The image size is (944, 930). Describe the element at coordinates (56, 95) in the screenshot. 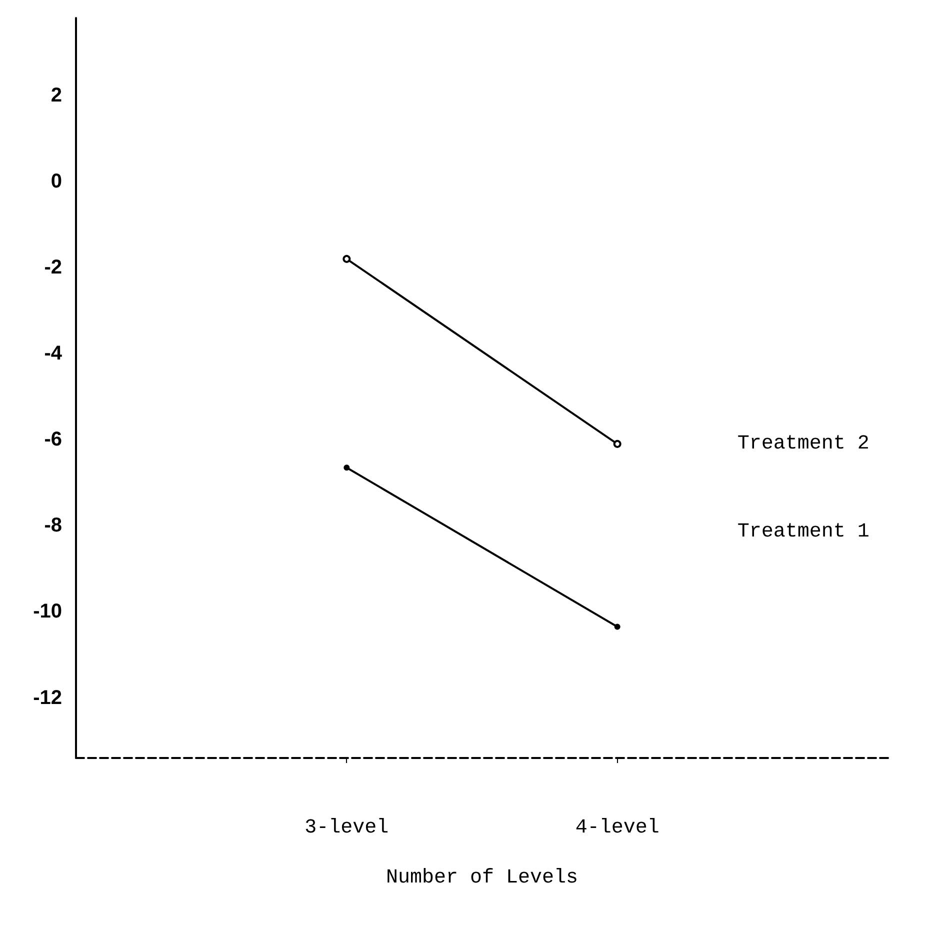

I see `y-tick-label: 2` at that location.